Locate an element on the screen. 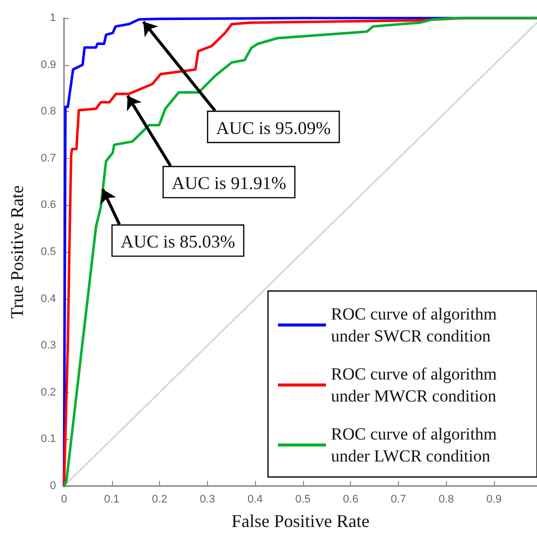 This screenshot has height=535, width=537. y-tick-label: 0.3 is located at coordinates (48, 346).